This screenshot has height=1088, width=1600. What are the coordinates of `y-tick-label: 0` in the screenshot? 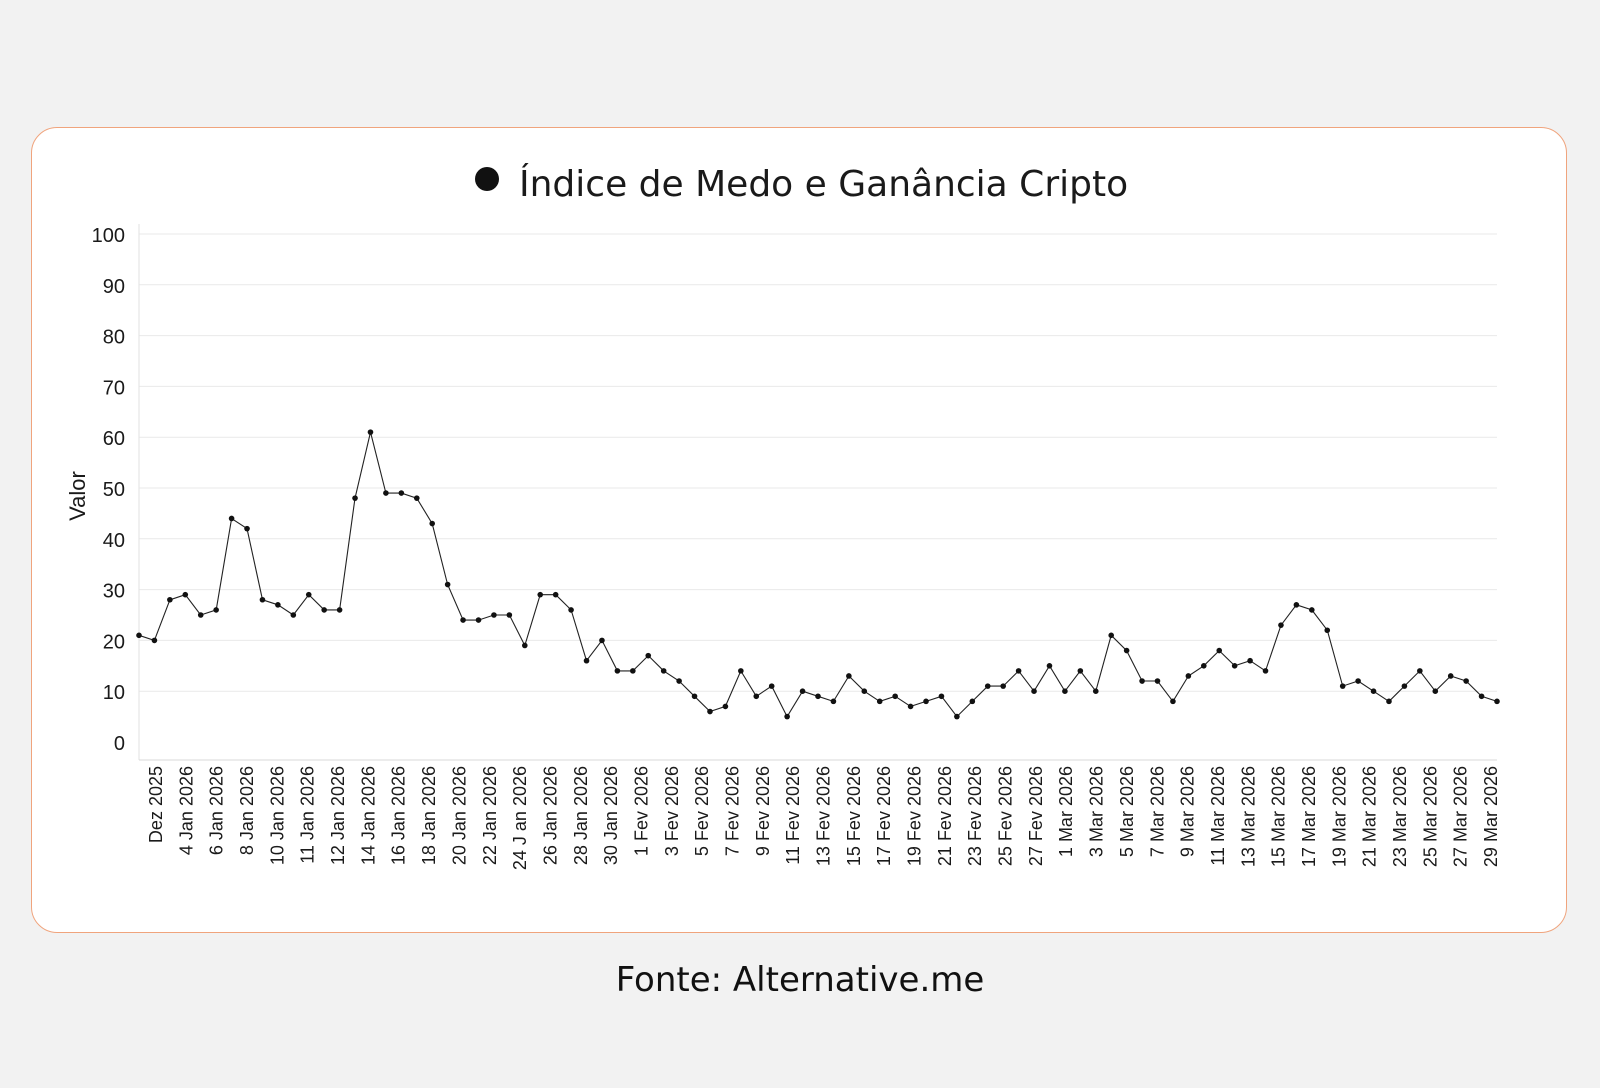 It's located at (119, 744).